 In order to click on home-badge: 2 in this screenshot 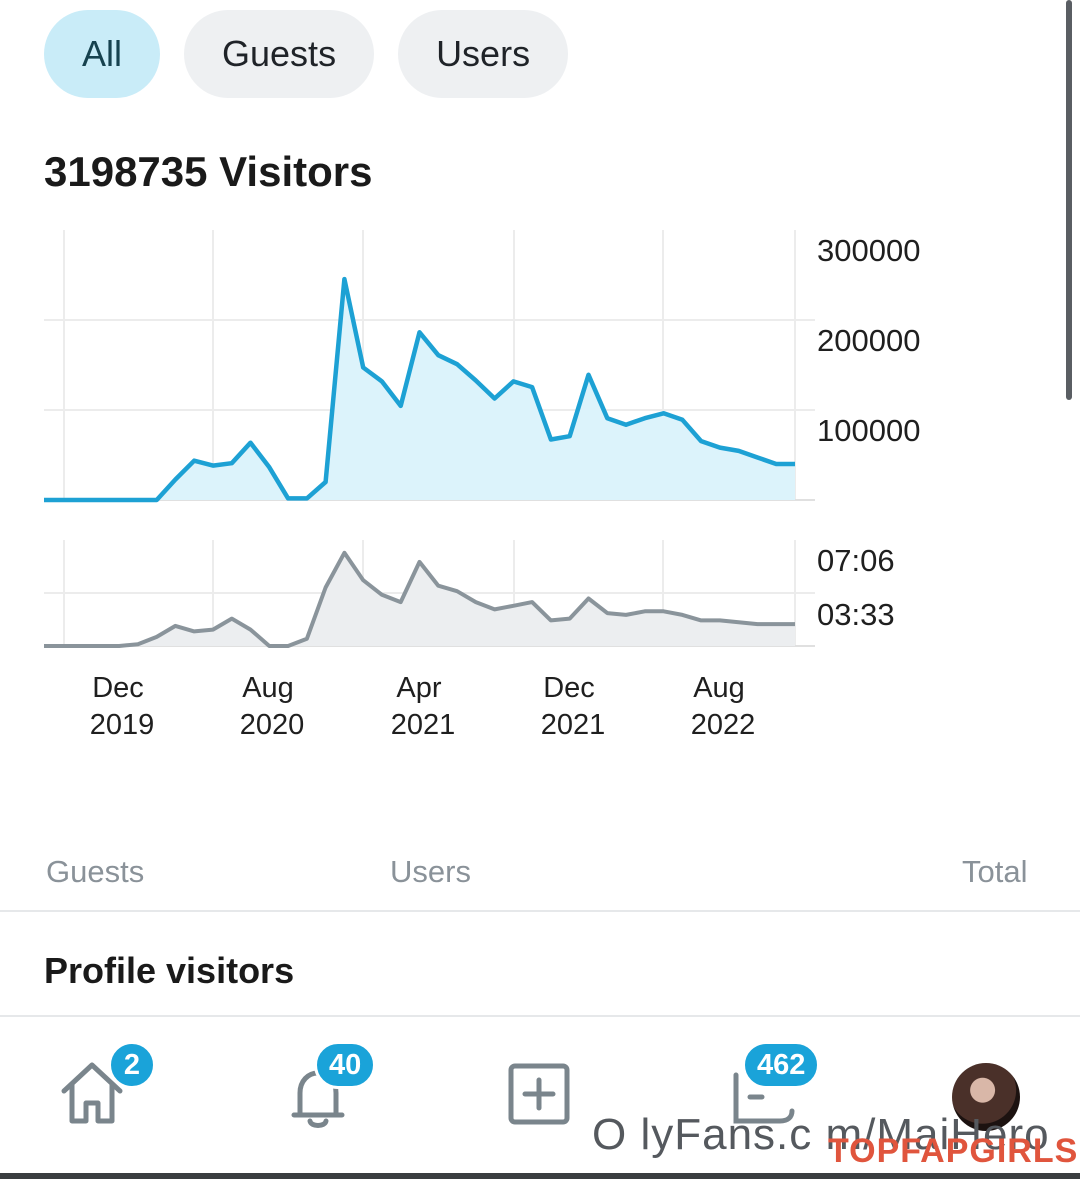, I will do `click(132, 1065)`.